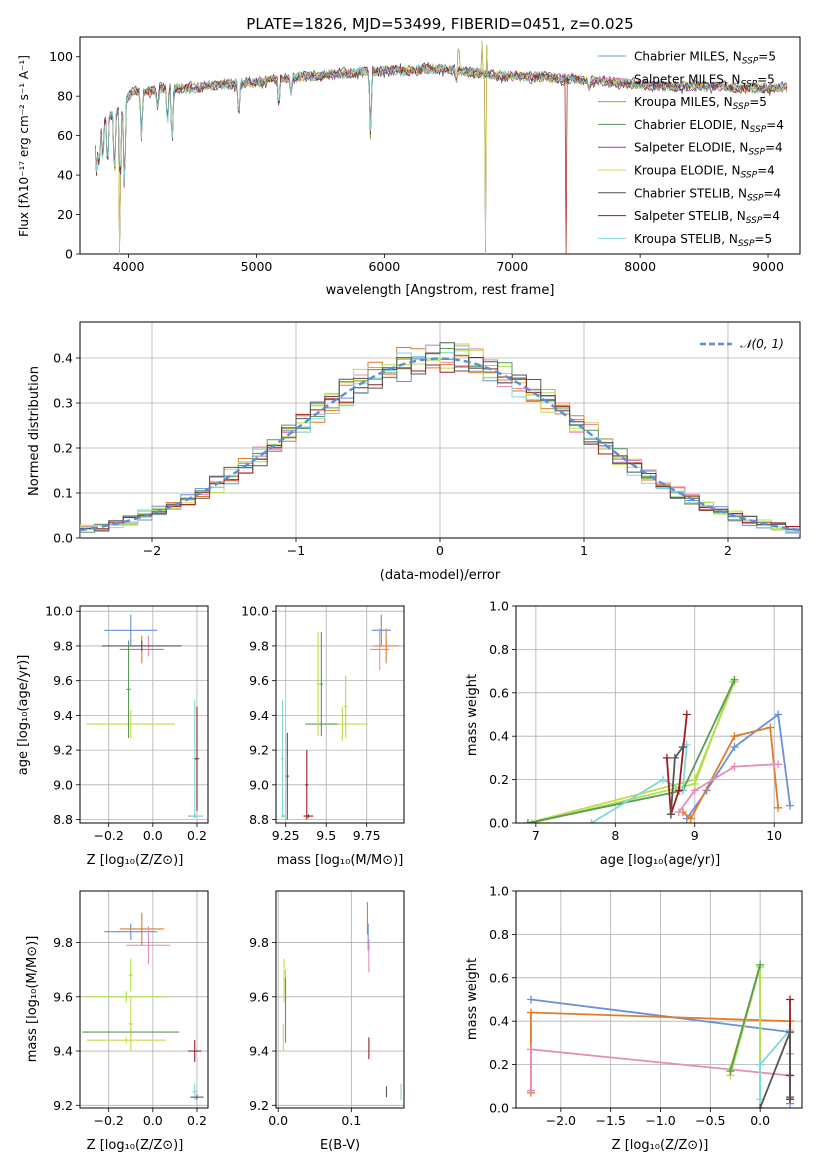 The height and width of the screenshot is (1170, 819). Describe the element at coordinates (692, 125) in the screenshot. I see `legend-label-main: Chabrier ELODIE, N` at that location.